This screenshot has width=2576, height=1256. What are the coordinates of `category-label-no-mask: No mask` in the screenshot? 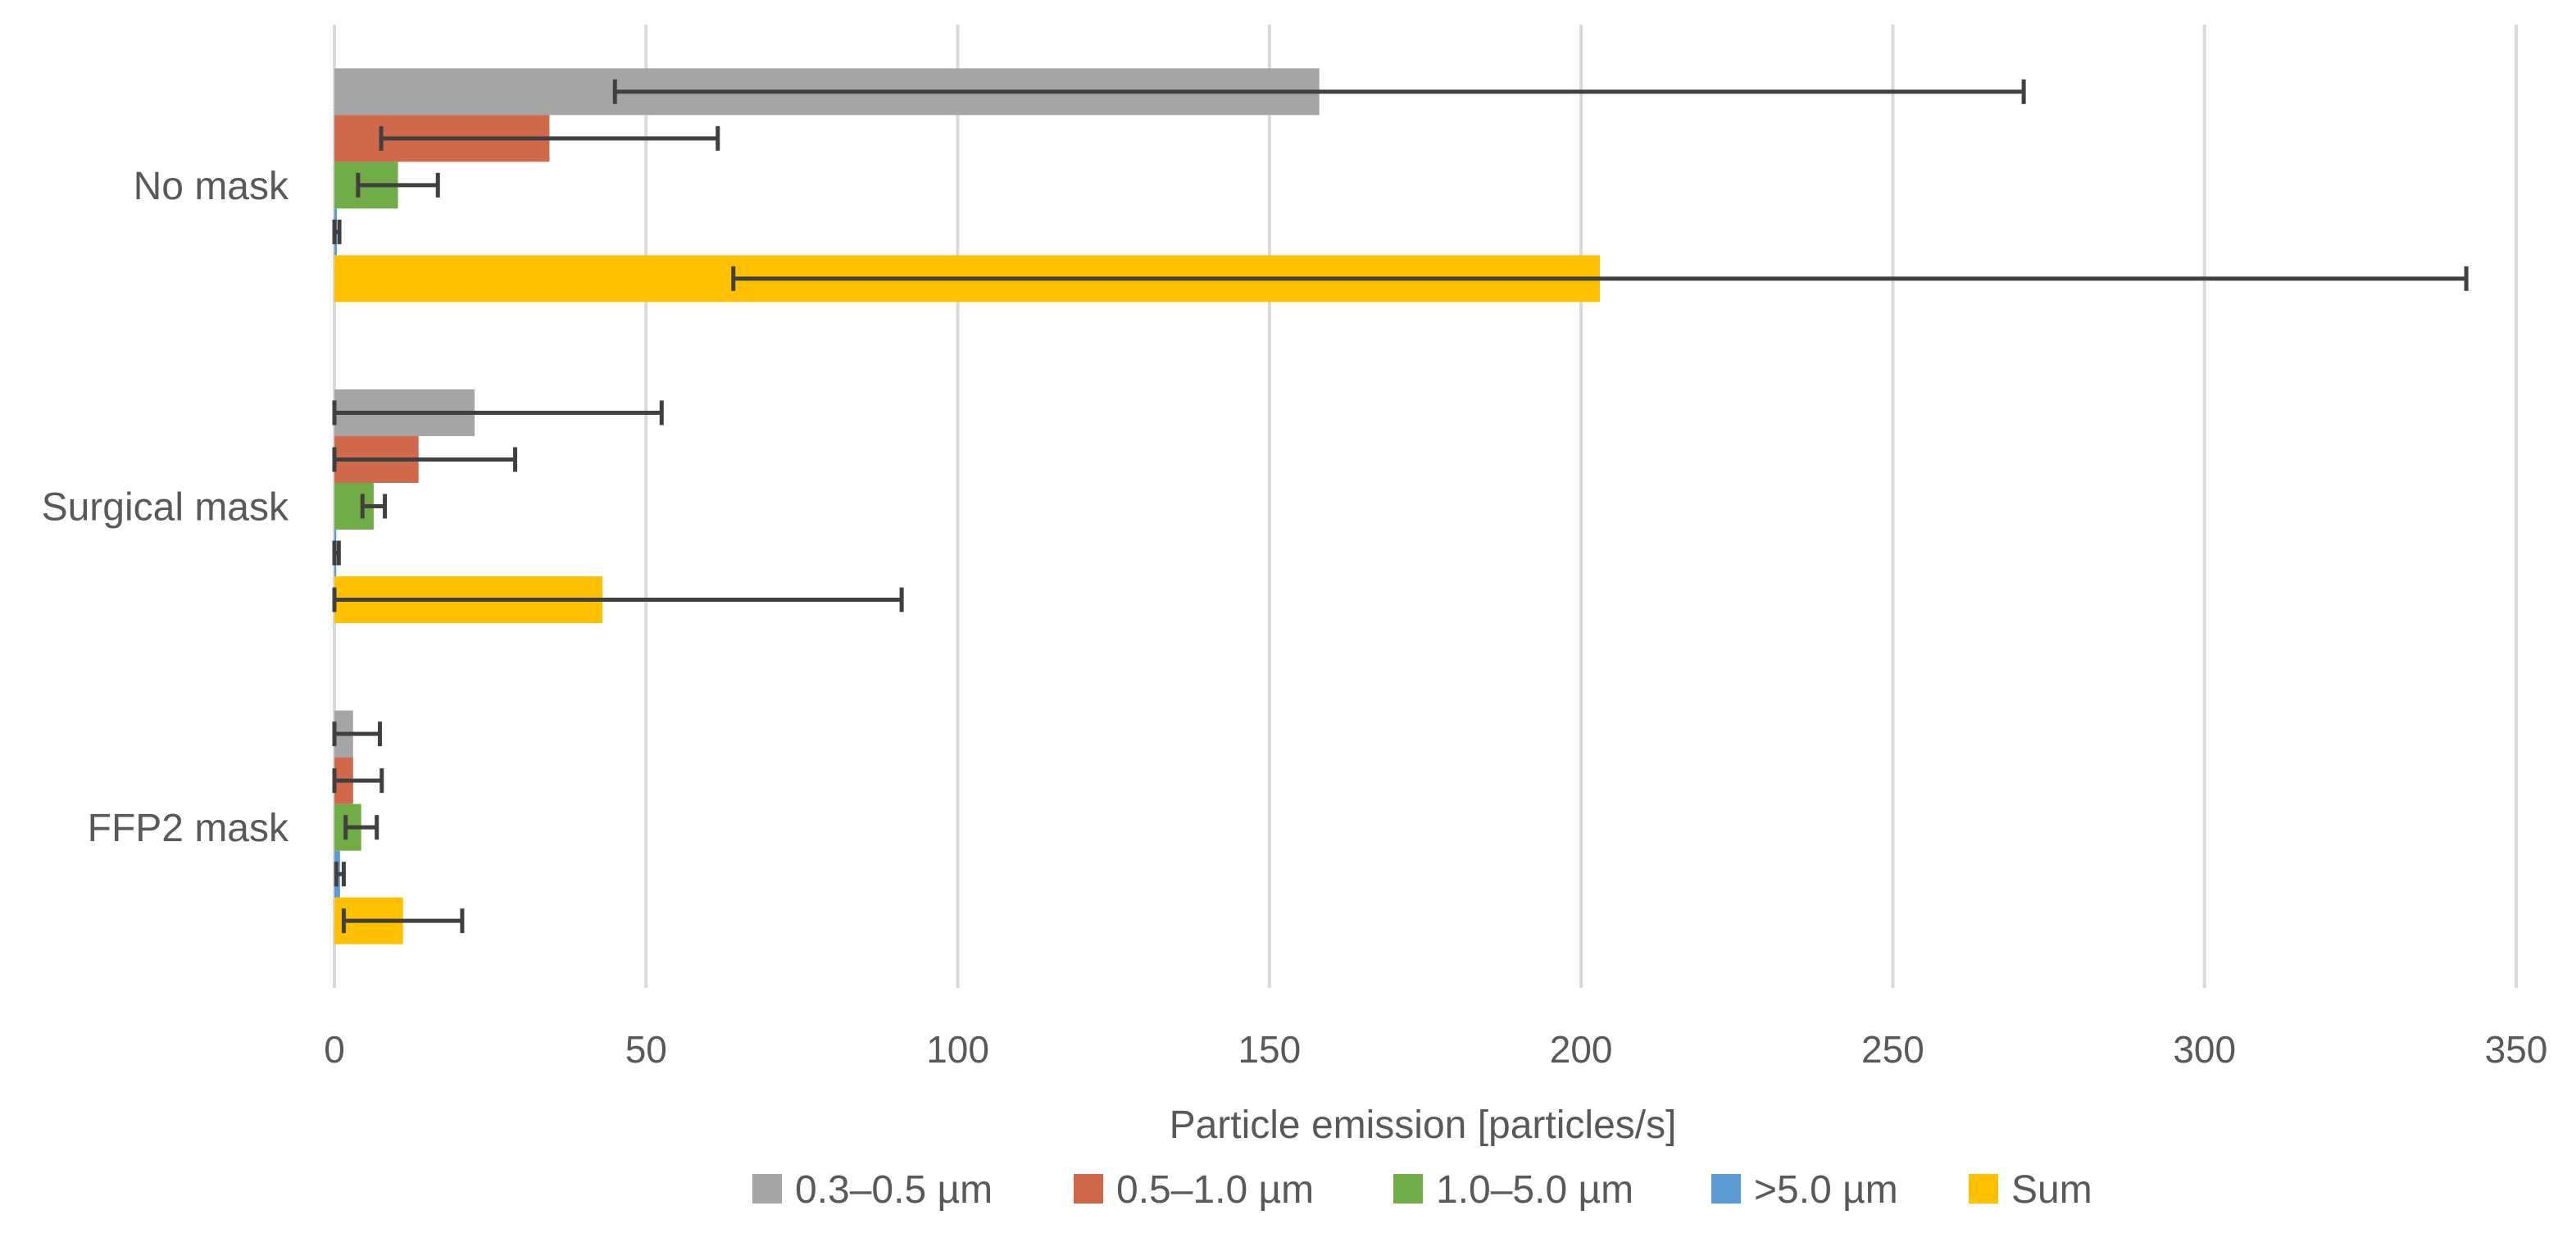 It's located at (211, 186).